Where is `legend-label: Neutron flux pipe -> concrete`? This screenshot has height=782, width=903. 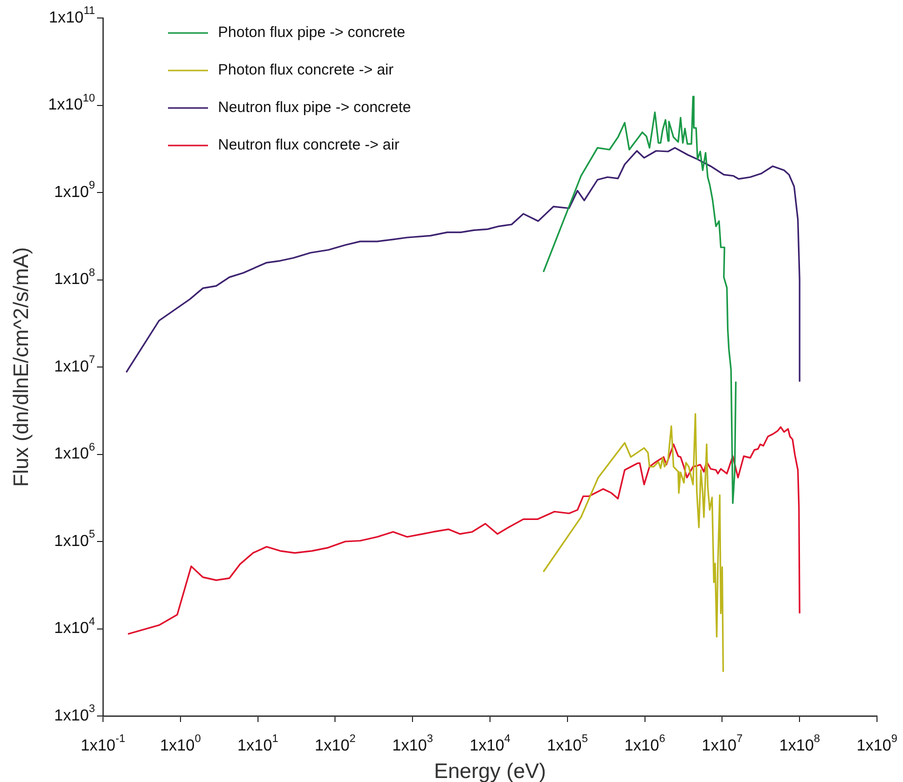 legend-label: Neutron flux pipe -> concrete is located at coordinates (315, 107).